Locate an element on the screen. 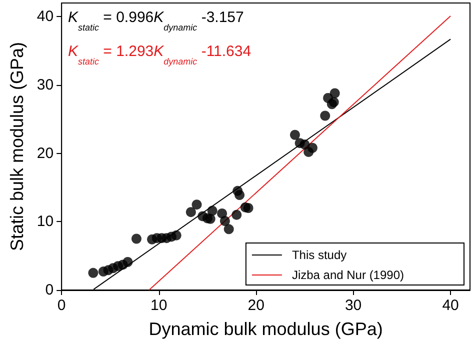 The image size is (474, 347). legend-label: Jizba and Nur (1990) is located at coordinates (348, 275).